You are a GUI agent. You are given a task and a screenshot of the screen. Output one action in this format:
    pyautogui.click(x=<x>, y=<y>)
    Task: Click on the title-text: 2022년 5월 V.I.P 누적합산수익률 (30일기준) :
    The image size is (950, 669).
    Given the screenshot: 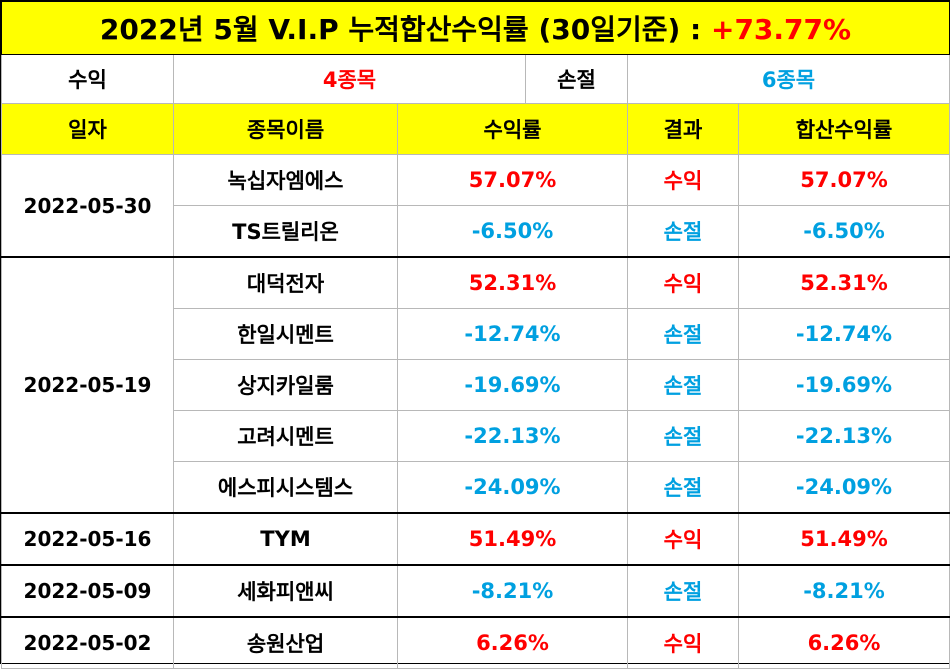 What is the action you would take?
    pyautogui.click(x=405, y=29)
    